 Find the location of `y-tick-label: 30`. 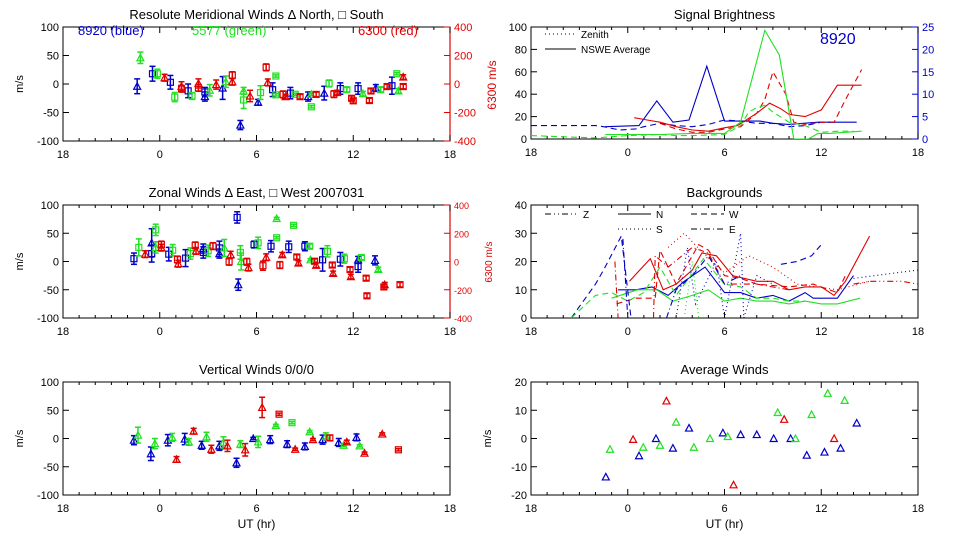

y-tick-label: 30 is located at coordinates (521, 234).